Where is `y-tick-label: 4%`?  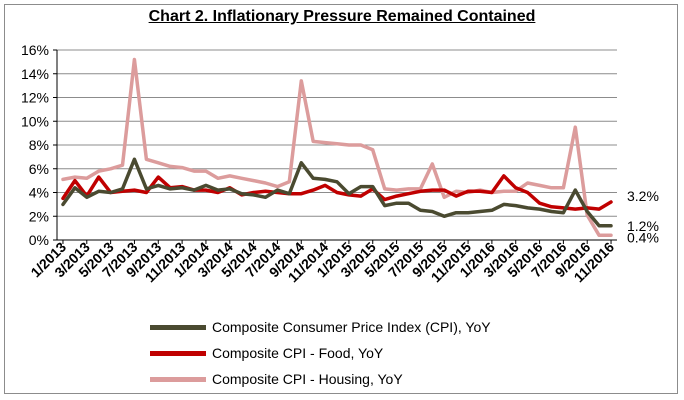
y-tick-label: 4% is located at coordinates (39, 193).